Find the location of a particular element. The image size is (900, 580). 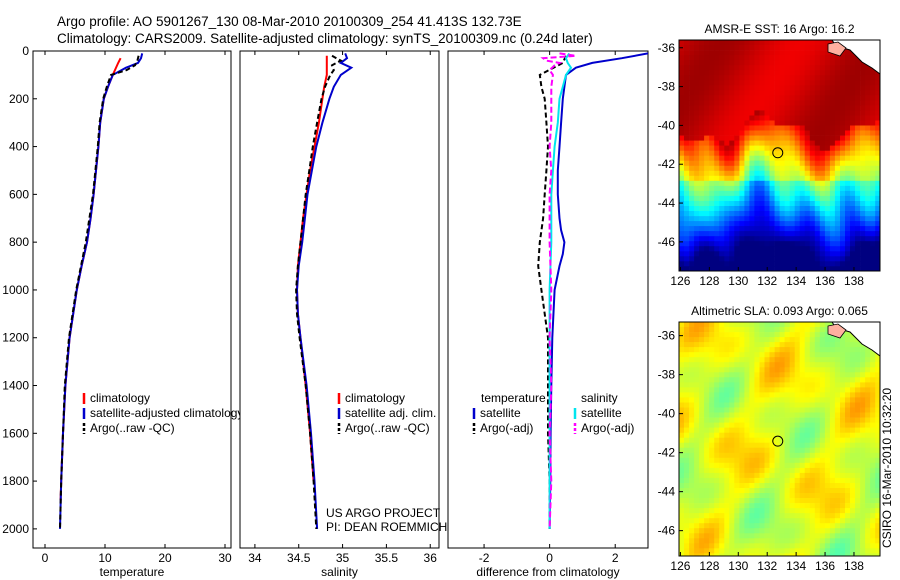

y-tick-label: -42 is located at coordinates (667, 164).